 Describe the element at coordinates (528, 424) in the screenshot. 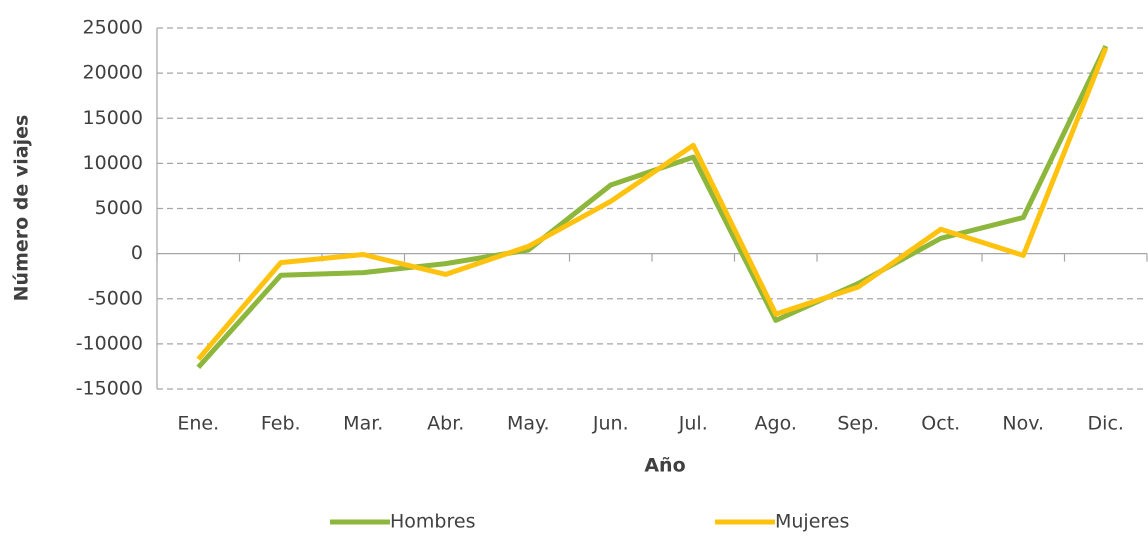

I see `x-tick-label: May.` at that location.